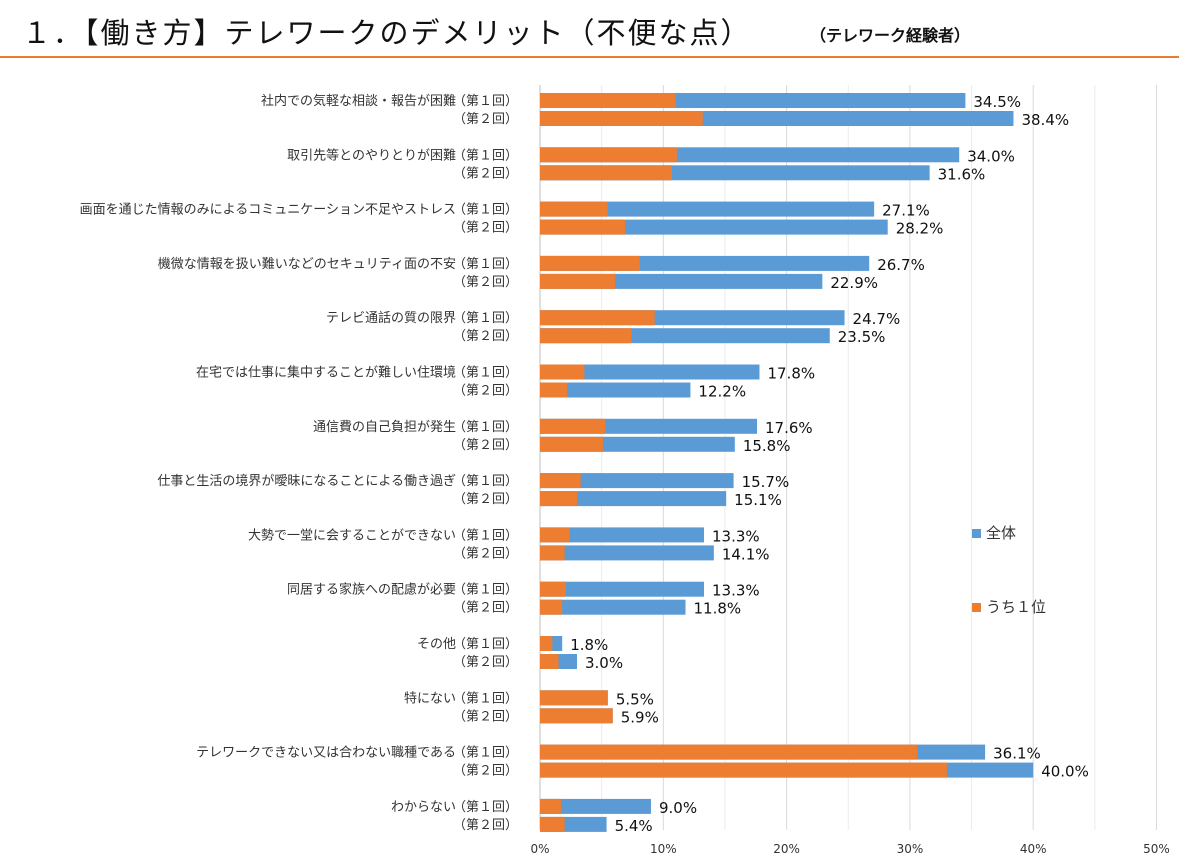 This screenshot has height=860, width=1179. Describe the element at coordinates (767, 446) in the screenshot. I see `data-label: 15.8%` at that location.